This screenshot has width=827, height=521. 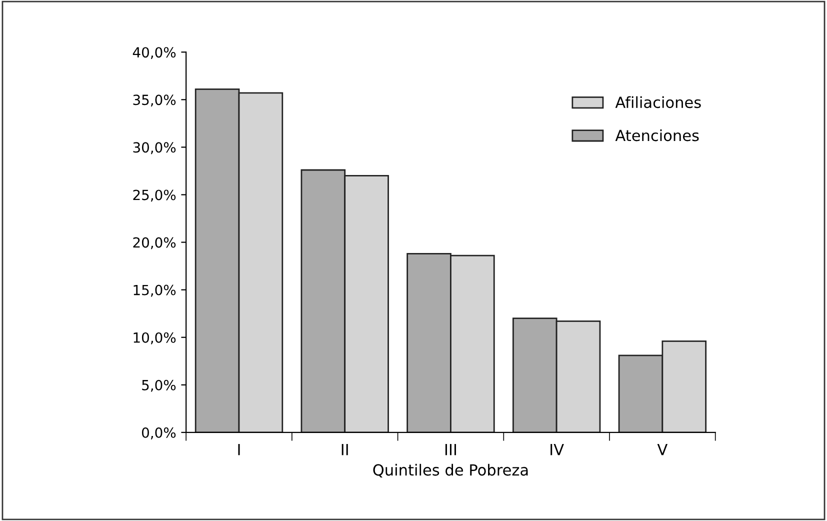 What do you see at coordinates (159, 433) in the screenshot?
I see `y-tick-label: 0,0%` at bounding box center [159, 433].